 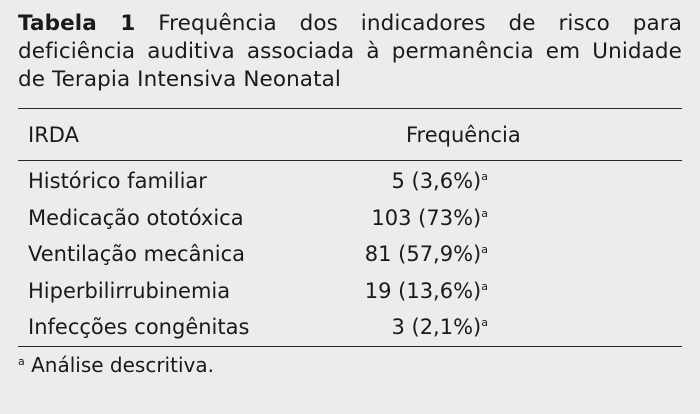 What do you see at coordinates (350, 254) in the screenshot?
I see `table-row: Ventilação mecânica 81 (57,9%)a` at bounding box center [350, 254].